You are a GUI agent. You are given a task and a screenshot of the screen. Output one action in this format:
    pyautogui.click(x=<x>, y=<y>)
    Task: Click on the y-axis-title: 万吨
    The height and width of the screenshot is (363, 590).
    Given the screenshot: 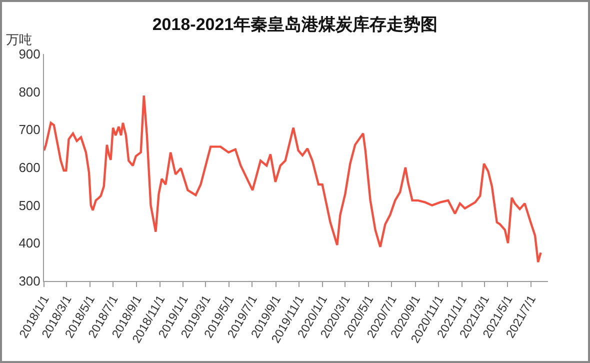 What is the action you would take?
    pyautogui.click(x=19, y=39)
    